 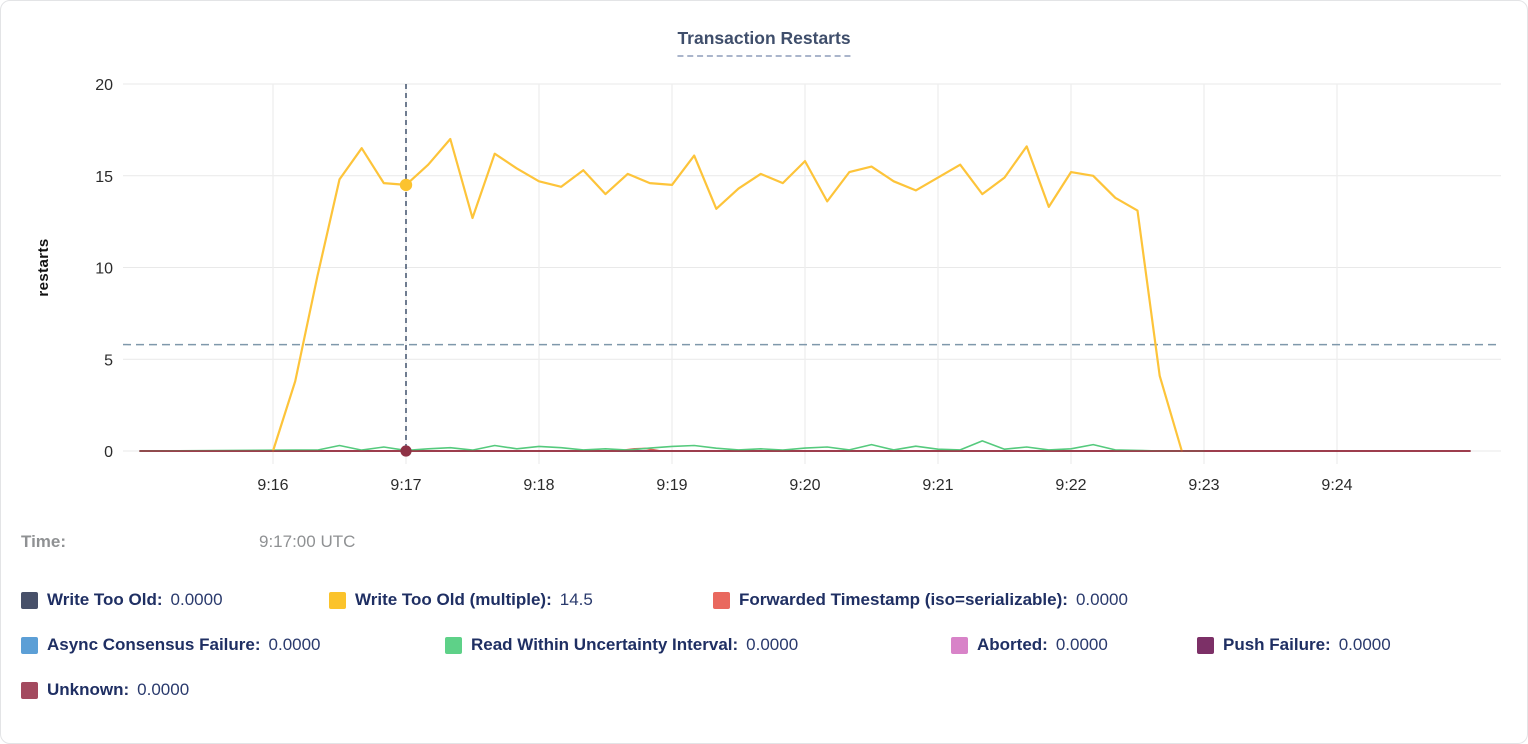 I want to click on x-tick-label: 9:23, so click(x=1203, y=485).